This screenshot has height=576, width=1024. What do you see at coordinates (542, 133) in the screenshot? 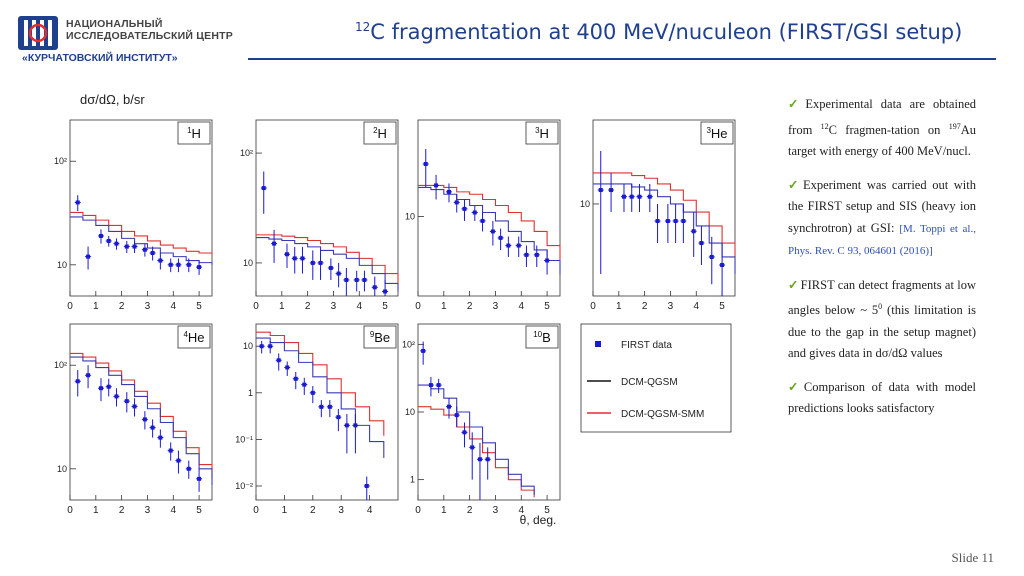
I see `nucleus-label: 3H` at bounding box center [542, 133].